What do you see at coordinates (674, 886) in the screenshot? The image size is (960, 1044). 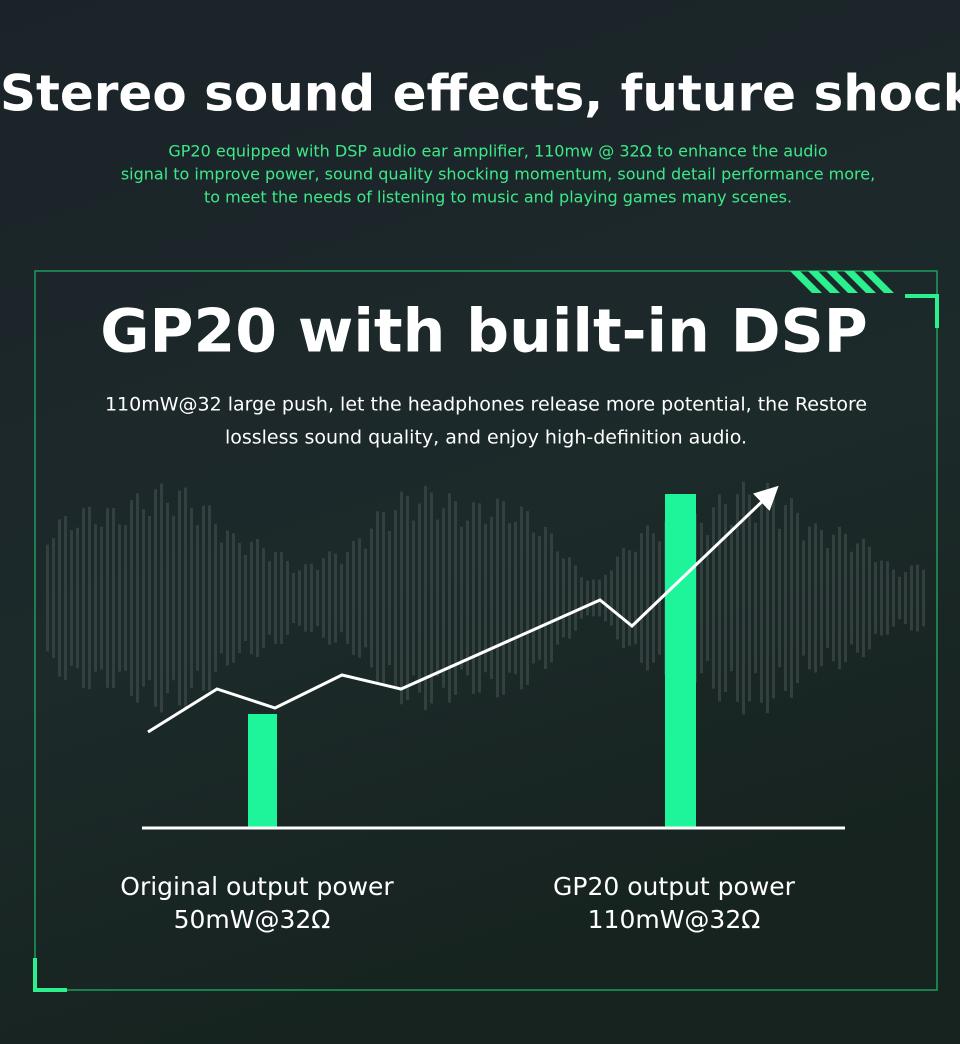 I see `item-name: GP20 output power` at bounding box center [674, 886].